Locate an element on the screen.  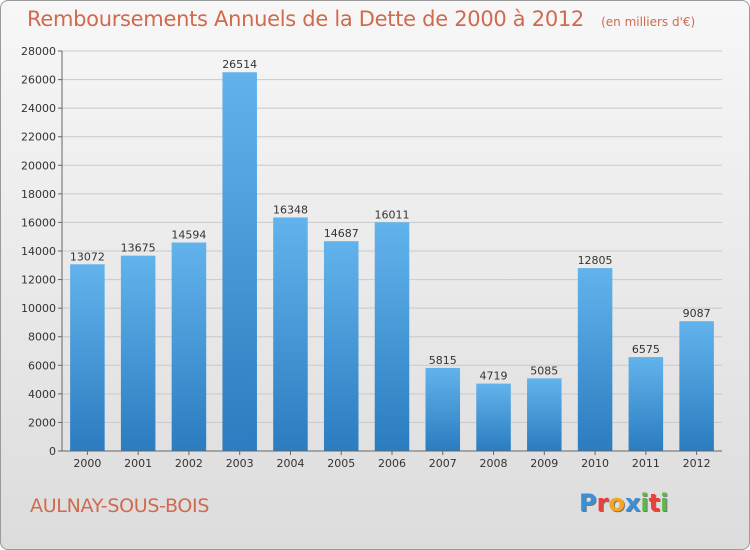
data-label: 16011 is located at coordinates (392, 214).